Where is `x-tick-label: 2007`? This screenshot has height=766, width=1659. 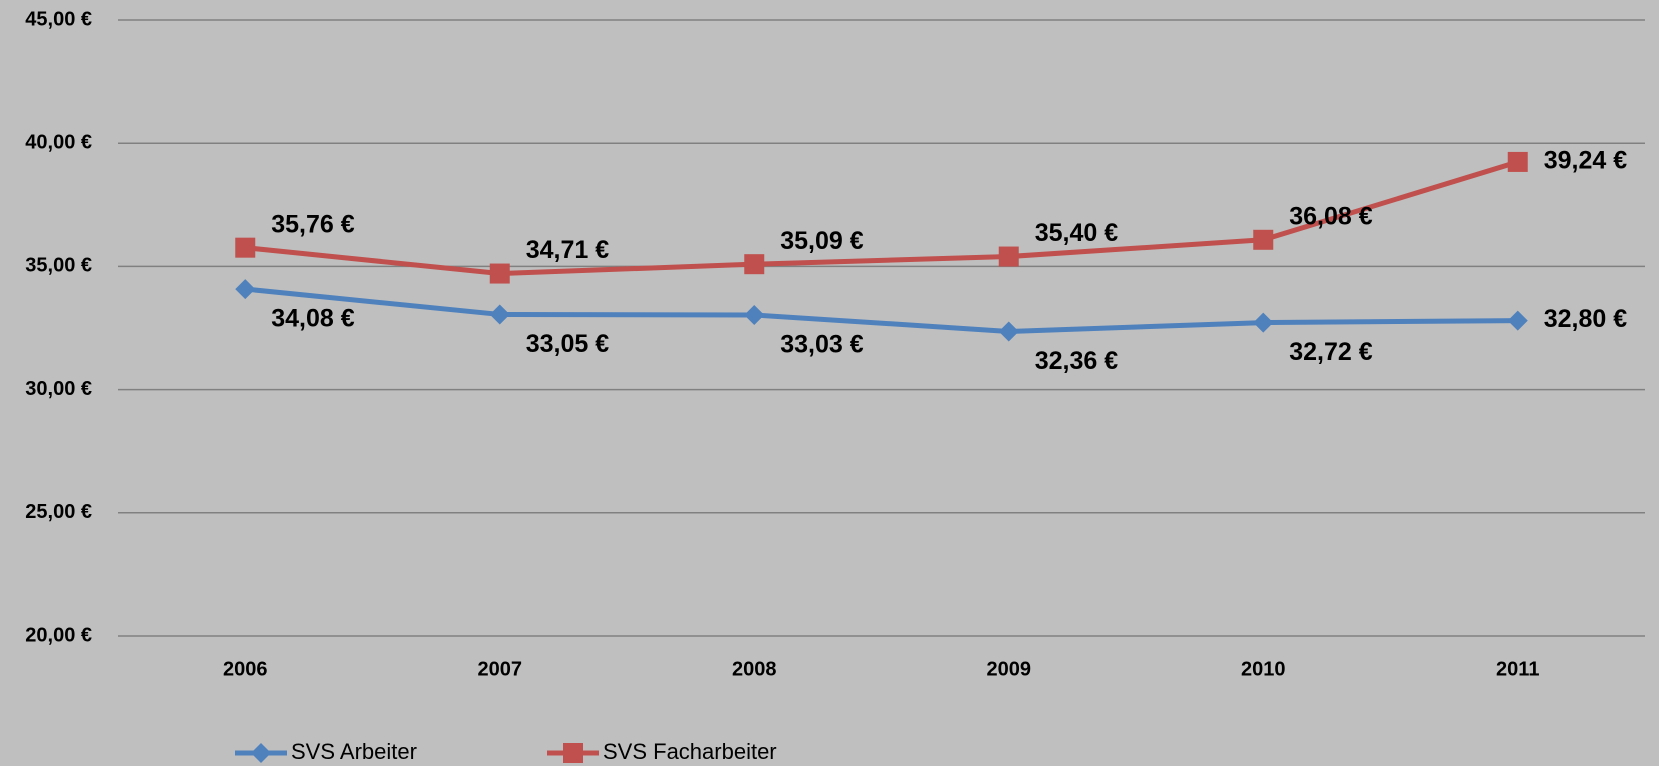
x-tick-label: 2007 is located at coordinates (500, 669).